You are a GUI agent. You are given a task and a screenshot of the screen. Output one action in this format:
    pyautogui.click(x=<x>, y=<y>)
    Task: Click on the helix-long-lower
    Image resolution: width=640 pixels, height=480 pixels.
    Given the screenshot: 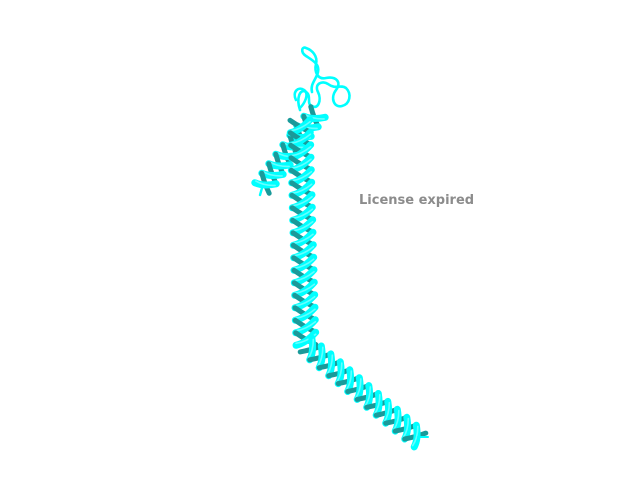 What is the action you would take?
    pyautogui.click(x=363, y=392)
    